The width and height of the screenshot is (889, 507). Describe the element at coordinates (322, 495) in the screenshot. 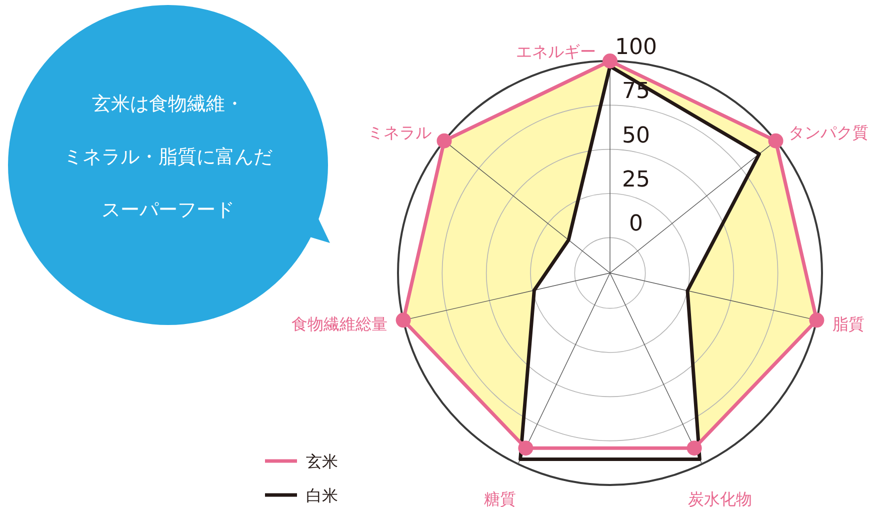

I see `legend-label: 白米` at that location.